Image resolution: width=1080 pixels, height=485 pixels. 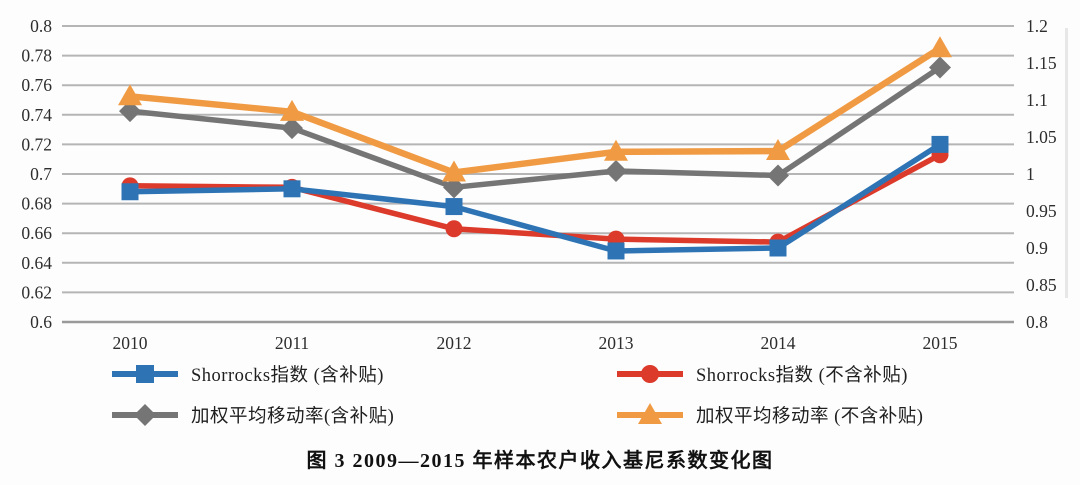 I want to click on y-axis-right-tick: 1.1, so click(x=1037, y=100).